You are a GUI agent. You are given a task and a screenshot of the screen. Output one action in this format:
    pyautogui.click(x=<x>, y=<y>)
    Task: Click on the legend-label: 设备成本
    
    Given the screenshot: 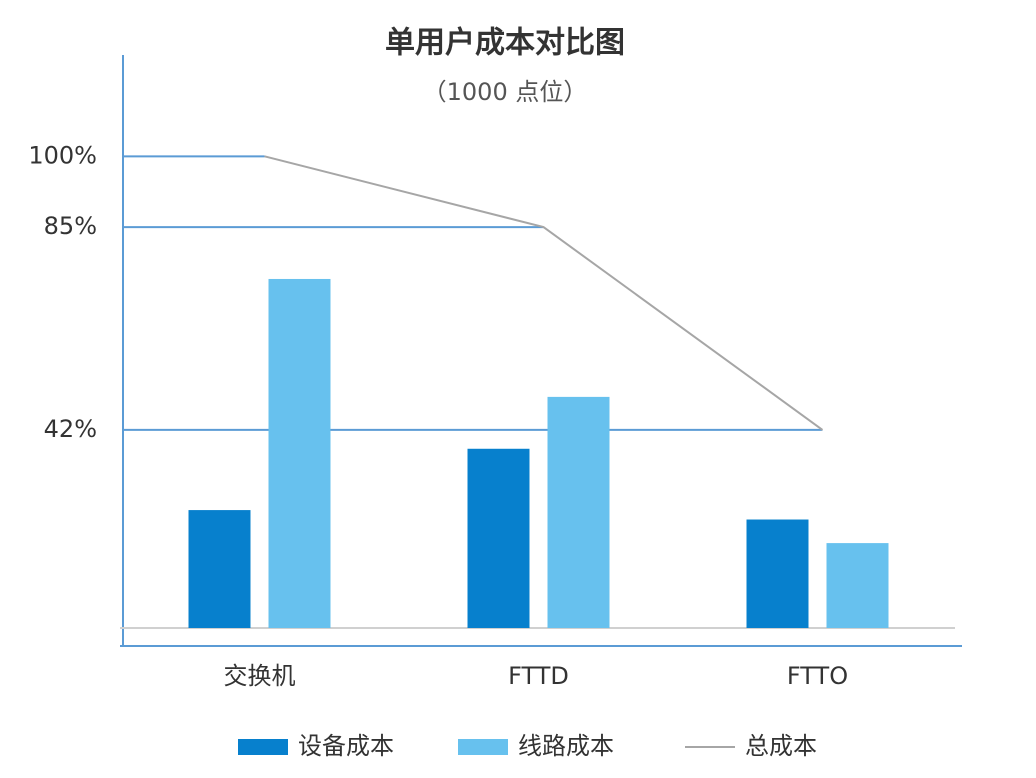 What is the action you would take?
    pyautogui.click(x=346, y=746)
    